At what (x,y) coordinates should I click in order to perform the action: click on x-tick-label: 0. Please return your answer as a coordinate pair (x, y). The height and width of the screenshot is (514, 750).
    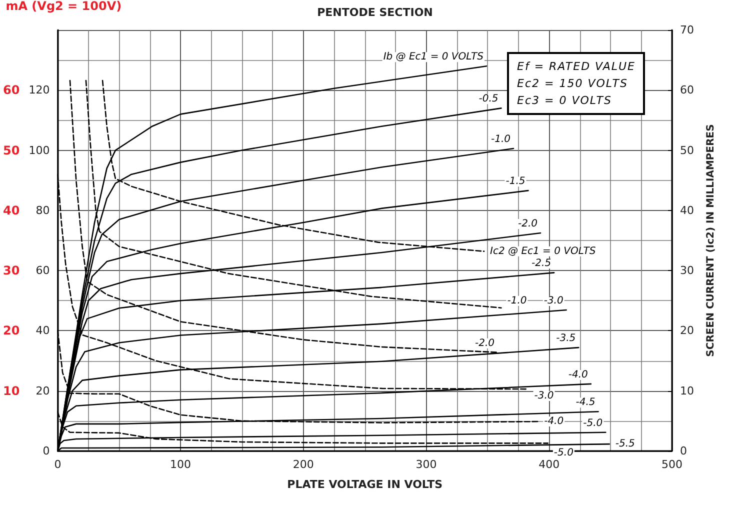
    Looking at the image, I should click on (58, 464).